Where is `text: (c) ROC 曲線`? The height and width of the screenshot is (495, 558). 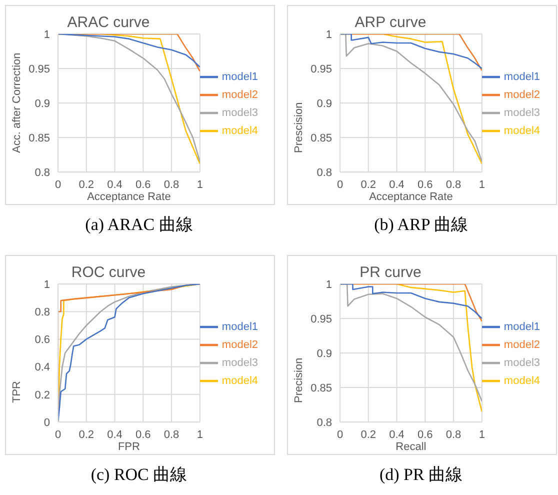 text: (c) ROC 曲線 is located at coordinates (139, 475).